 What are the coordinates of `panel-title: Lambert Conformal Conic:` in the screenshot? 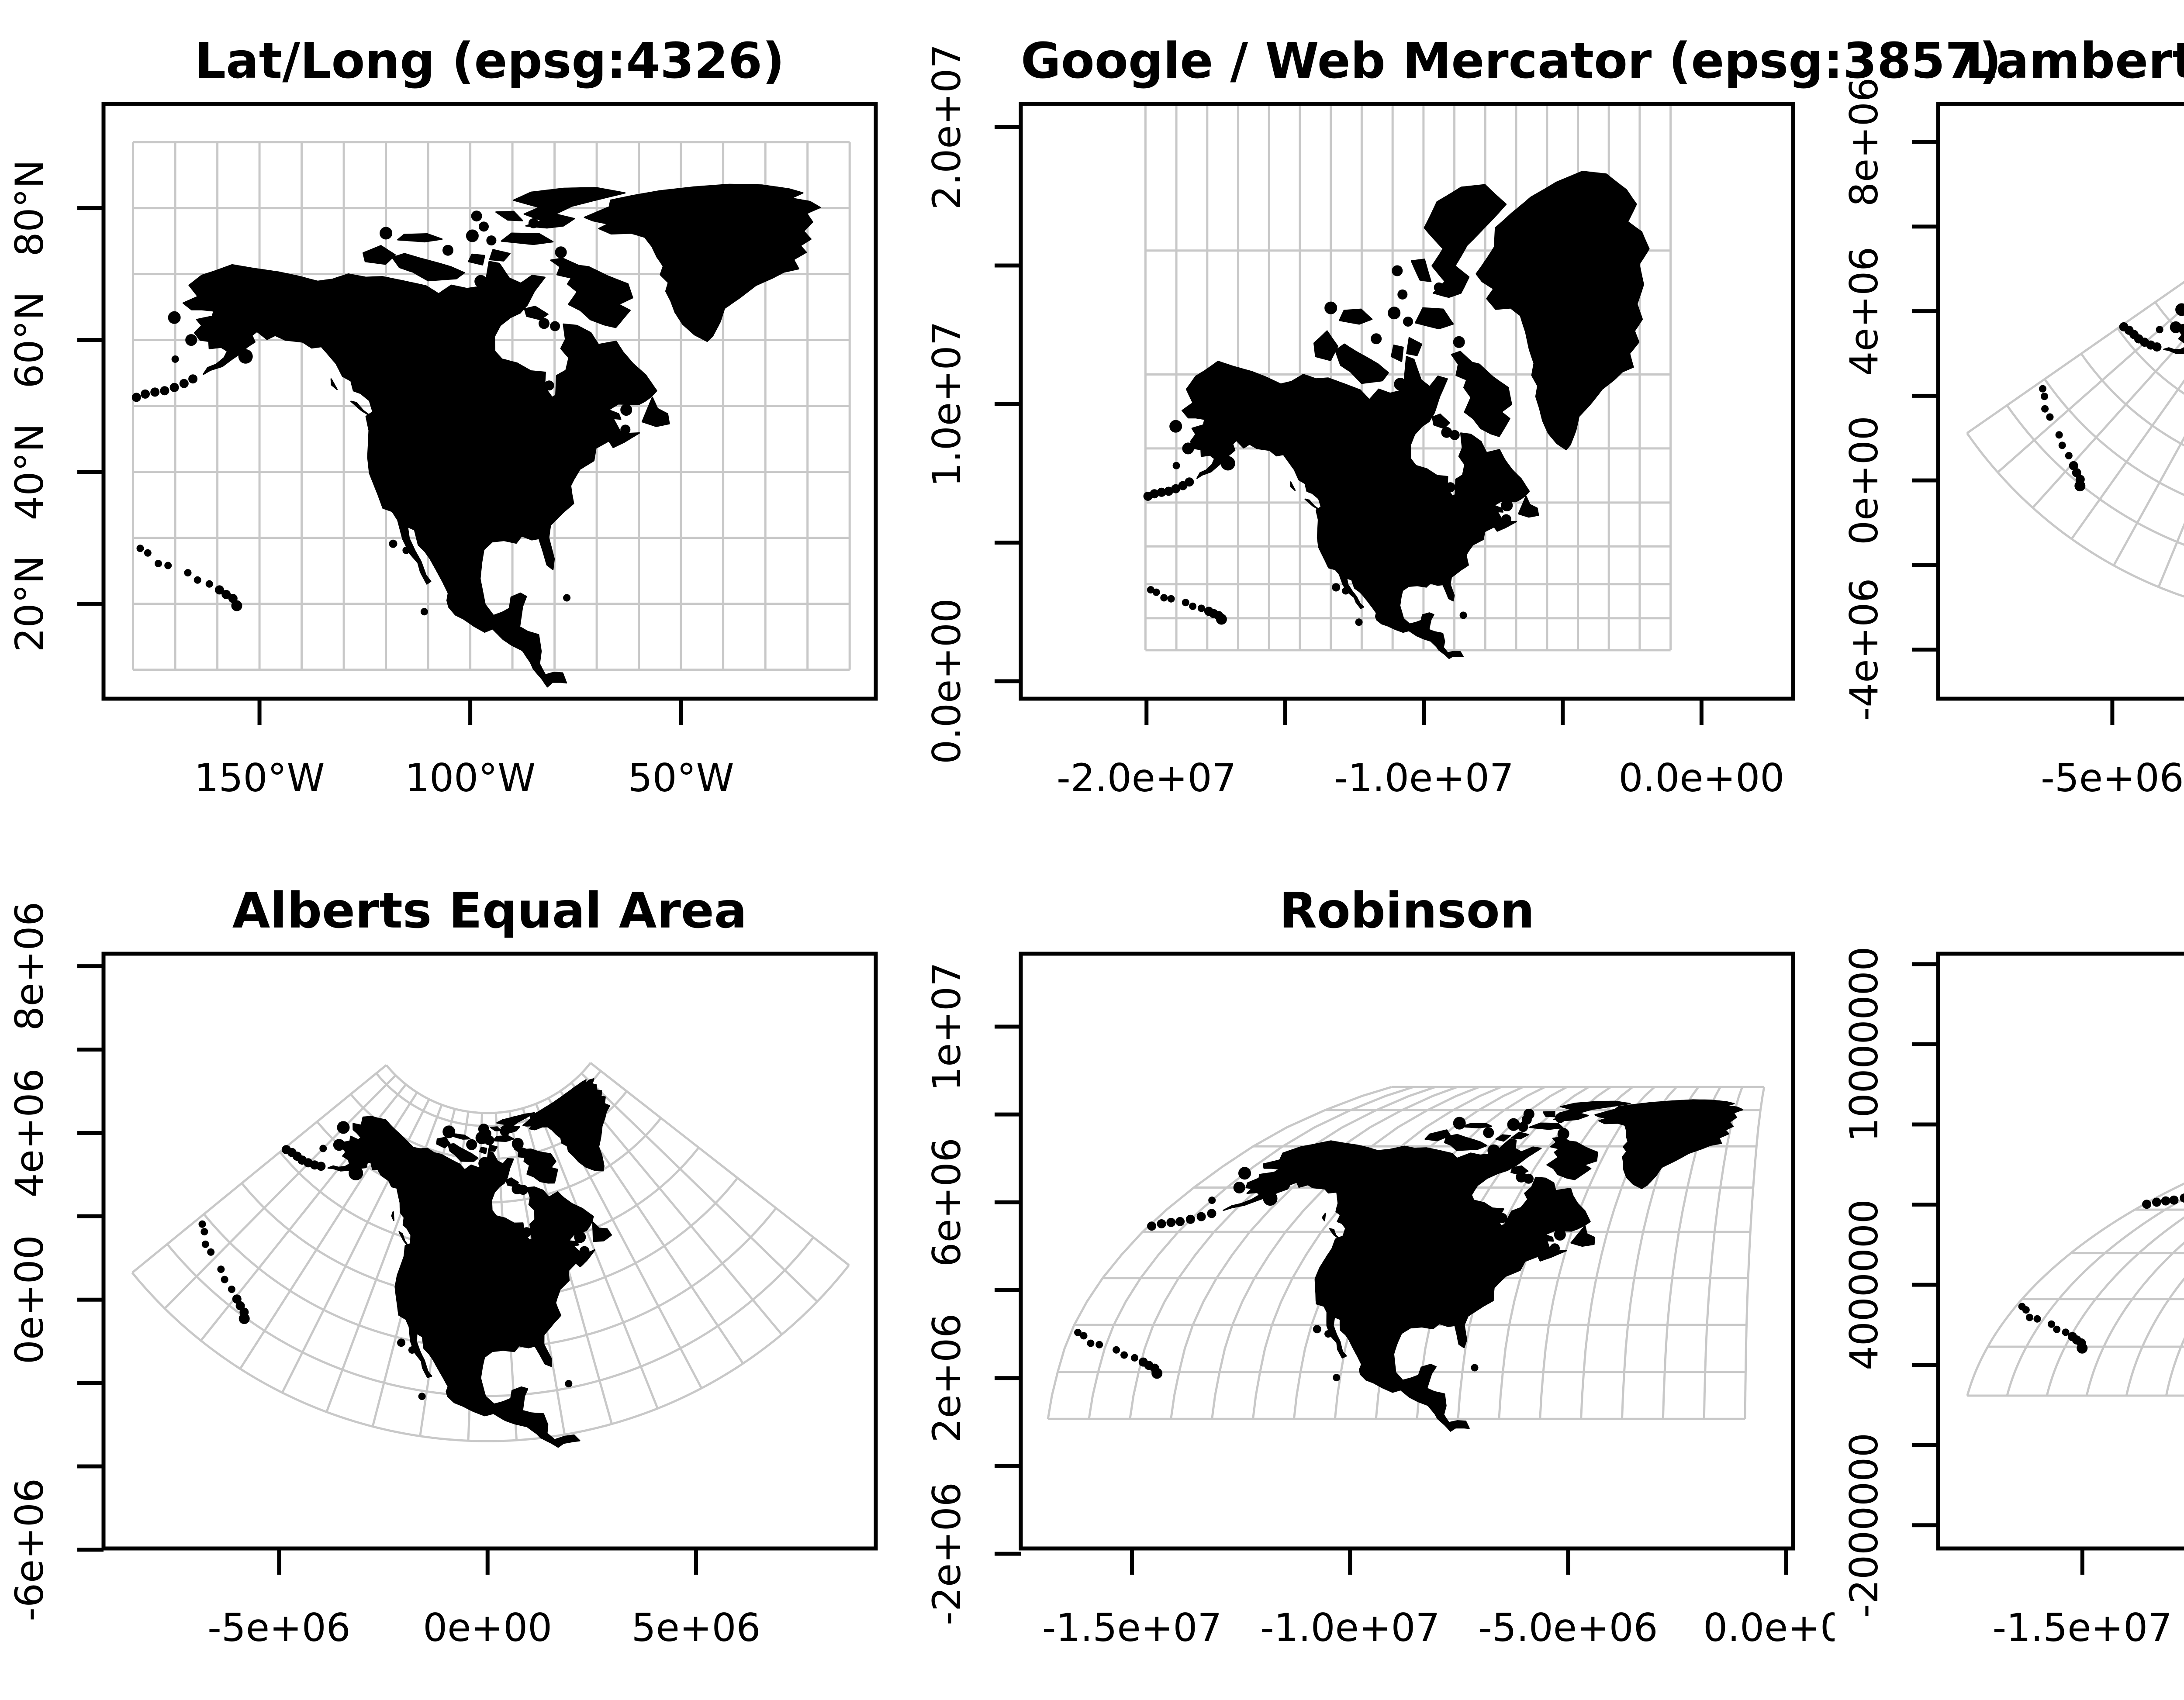 It's located at (2074, 62).